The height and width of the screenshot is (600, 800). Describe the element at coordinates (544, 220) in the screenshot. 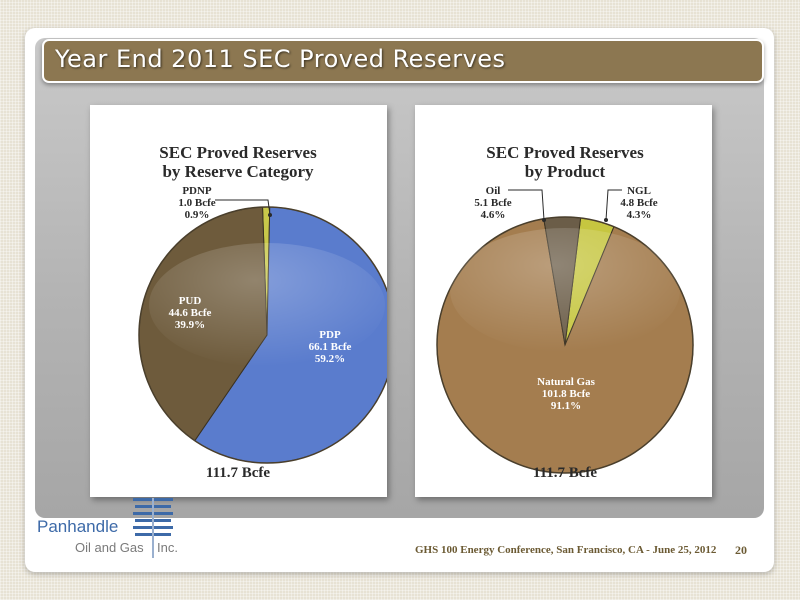

I see `oil-leader-dot` at that location.